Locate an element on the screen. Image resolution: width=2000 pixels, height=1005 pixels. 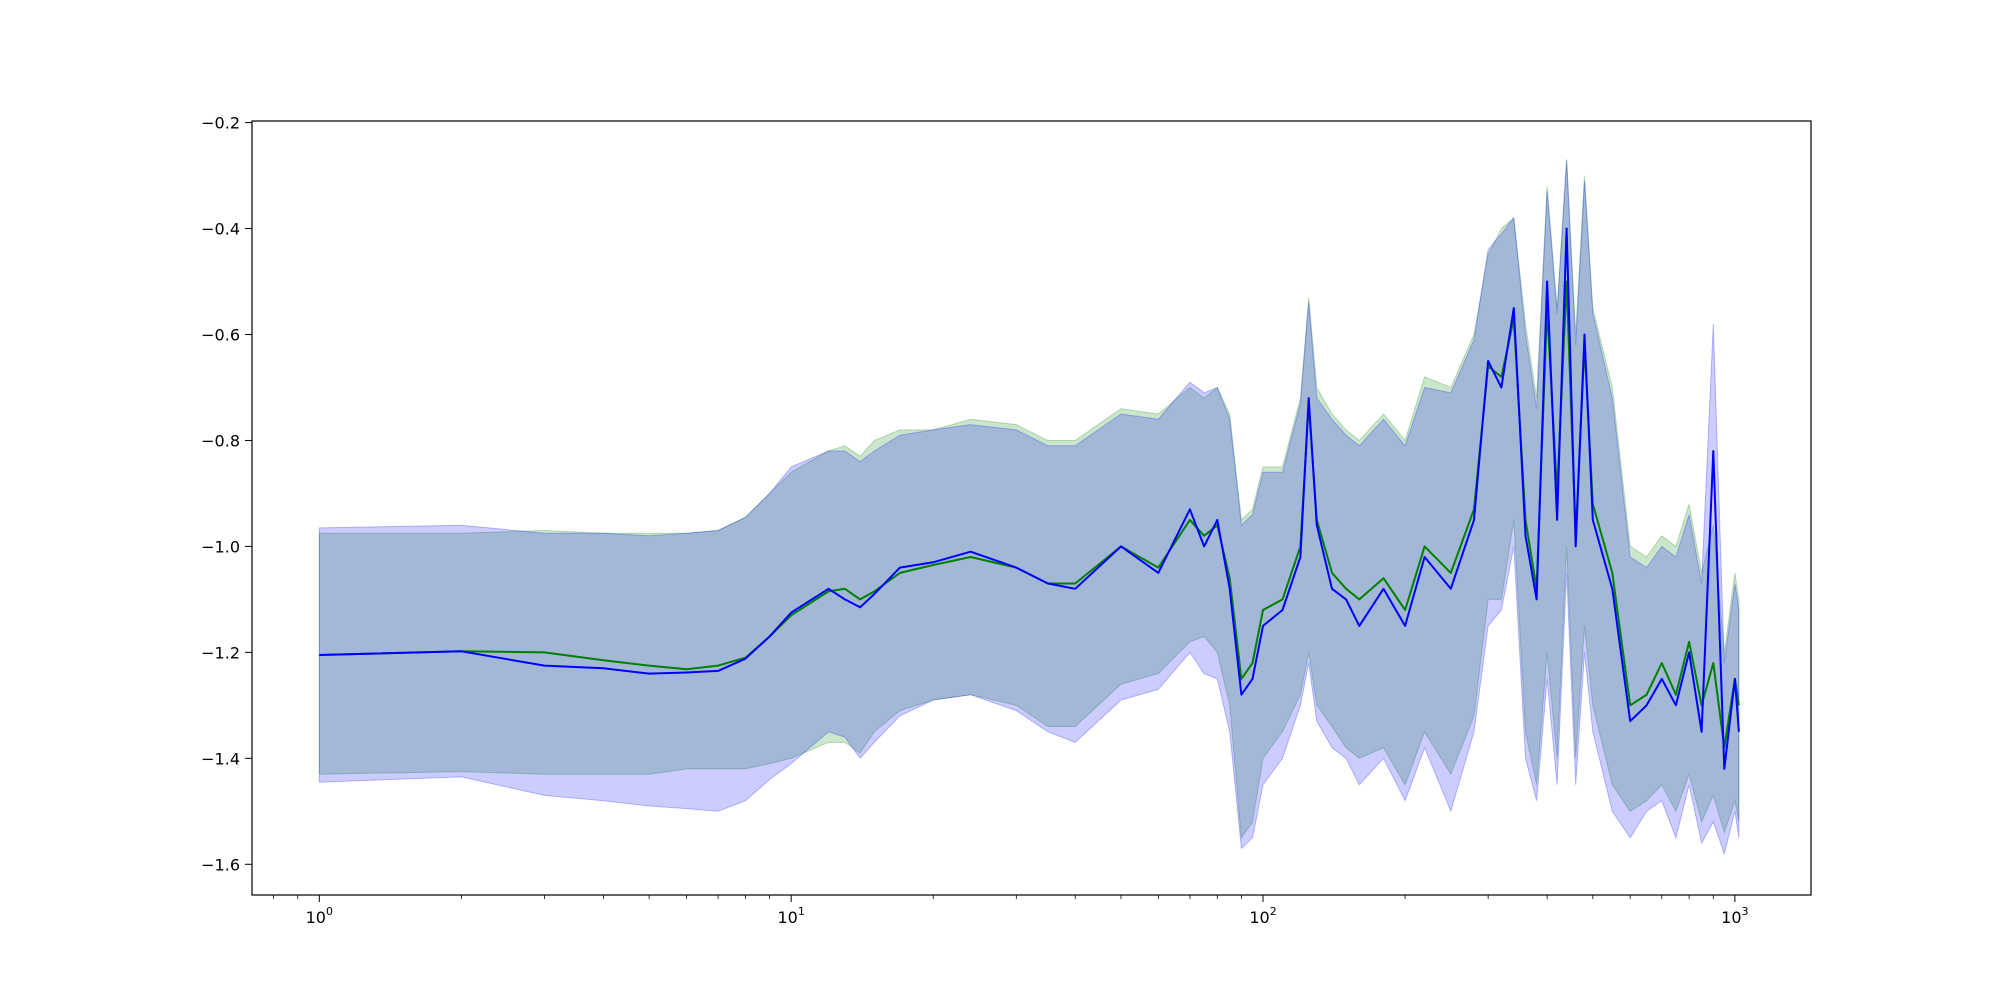
x-tick-exponent: 3 is located at coordinates (1745, 911).